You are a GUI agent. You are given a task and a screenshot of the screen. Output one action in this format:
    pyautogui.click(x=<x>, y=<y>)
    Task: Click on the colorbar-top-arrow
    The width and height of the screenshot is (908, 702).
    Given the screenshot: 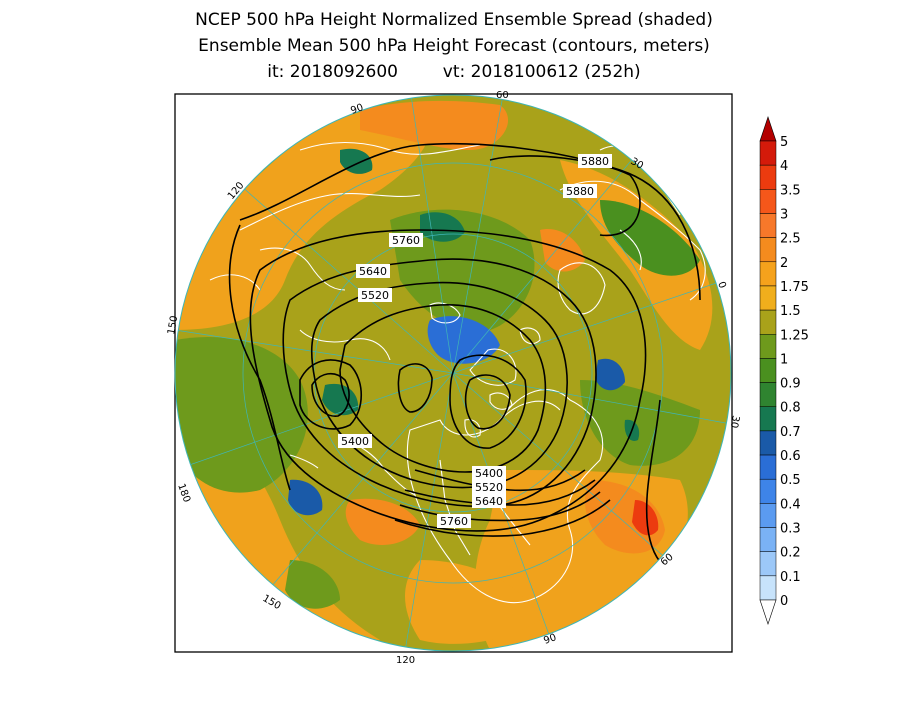 What is the action you would take?
    pyautogui.click(x=768, y=129)
    